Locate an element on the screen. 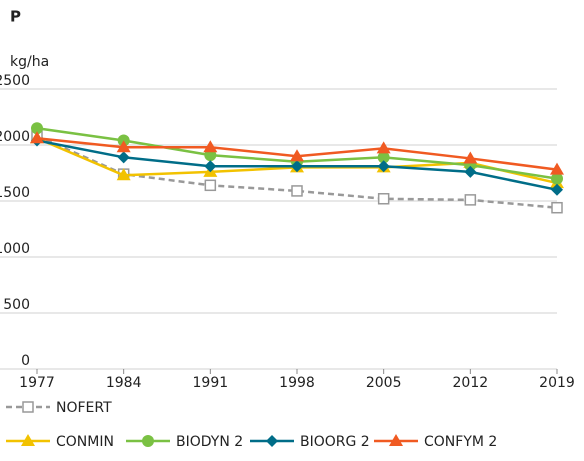 This screenshot has width=584, height=461. x-tick-label: 2019 is located at coordinates (557, 383).